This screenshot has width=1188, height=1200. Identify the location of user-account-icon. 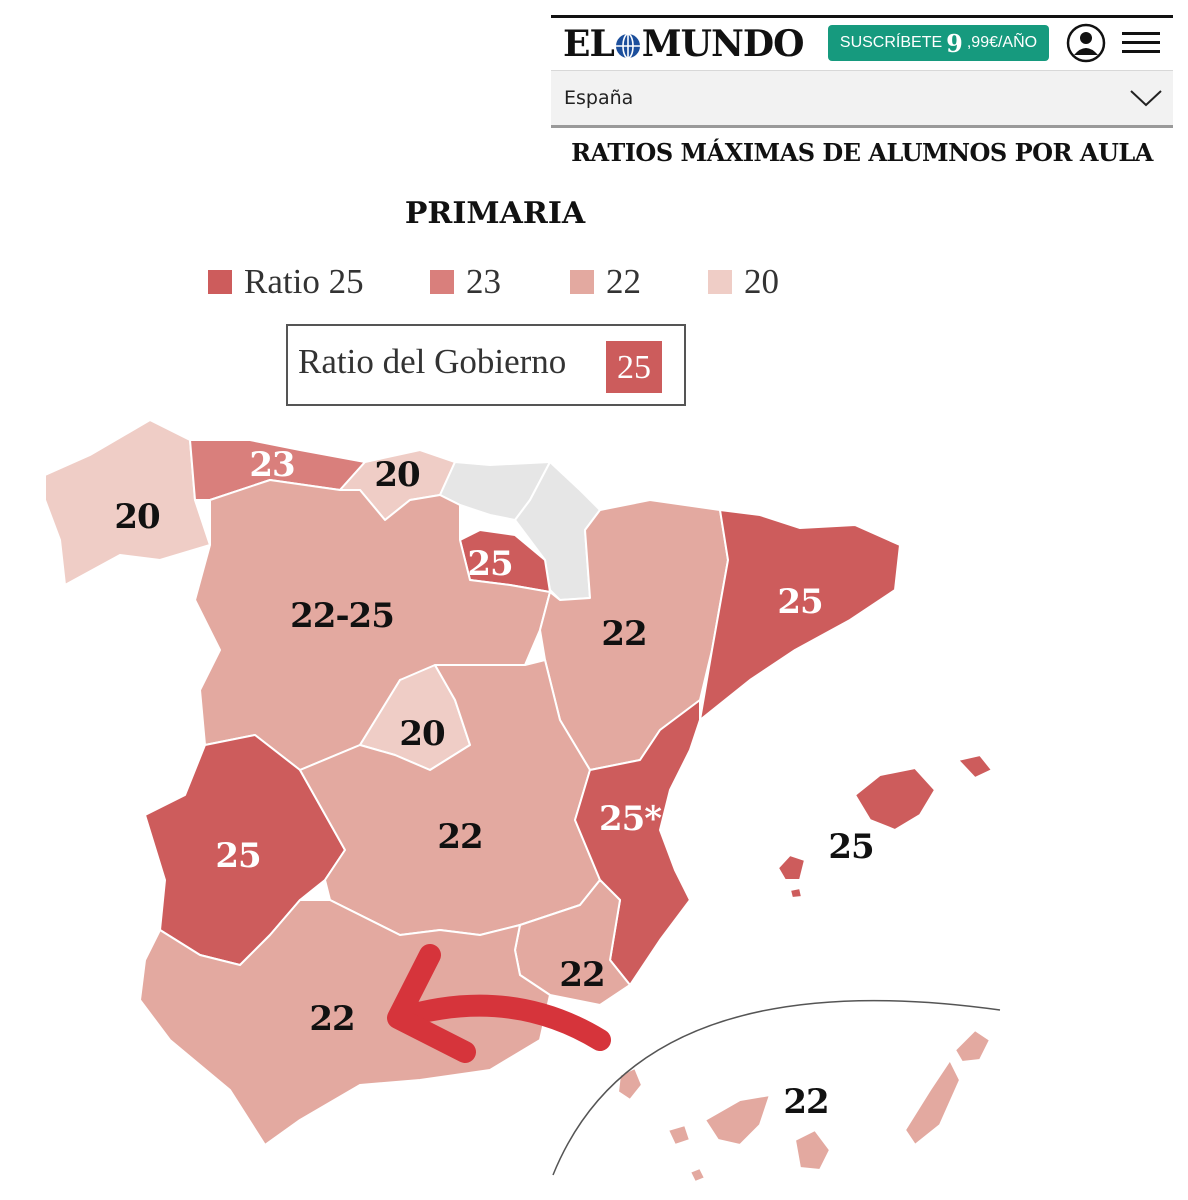
(1086, 43).